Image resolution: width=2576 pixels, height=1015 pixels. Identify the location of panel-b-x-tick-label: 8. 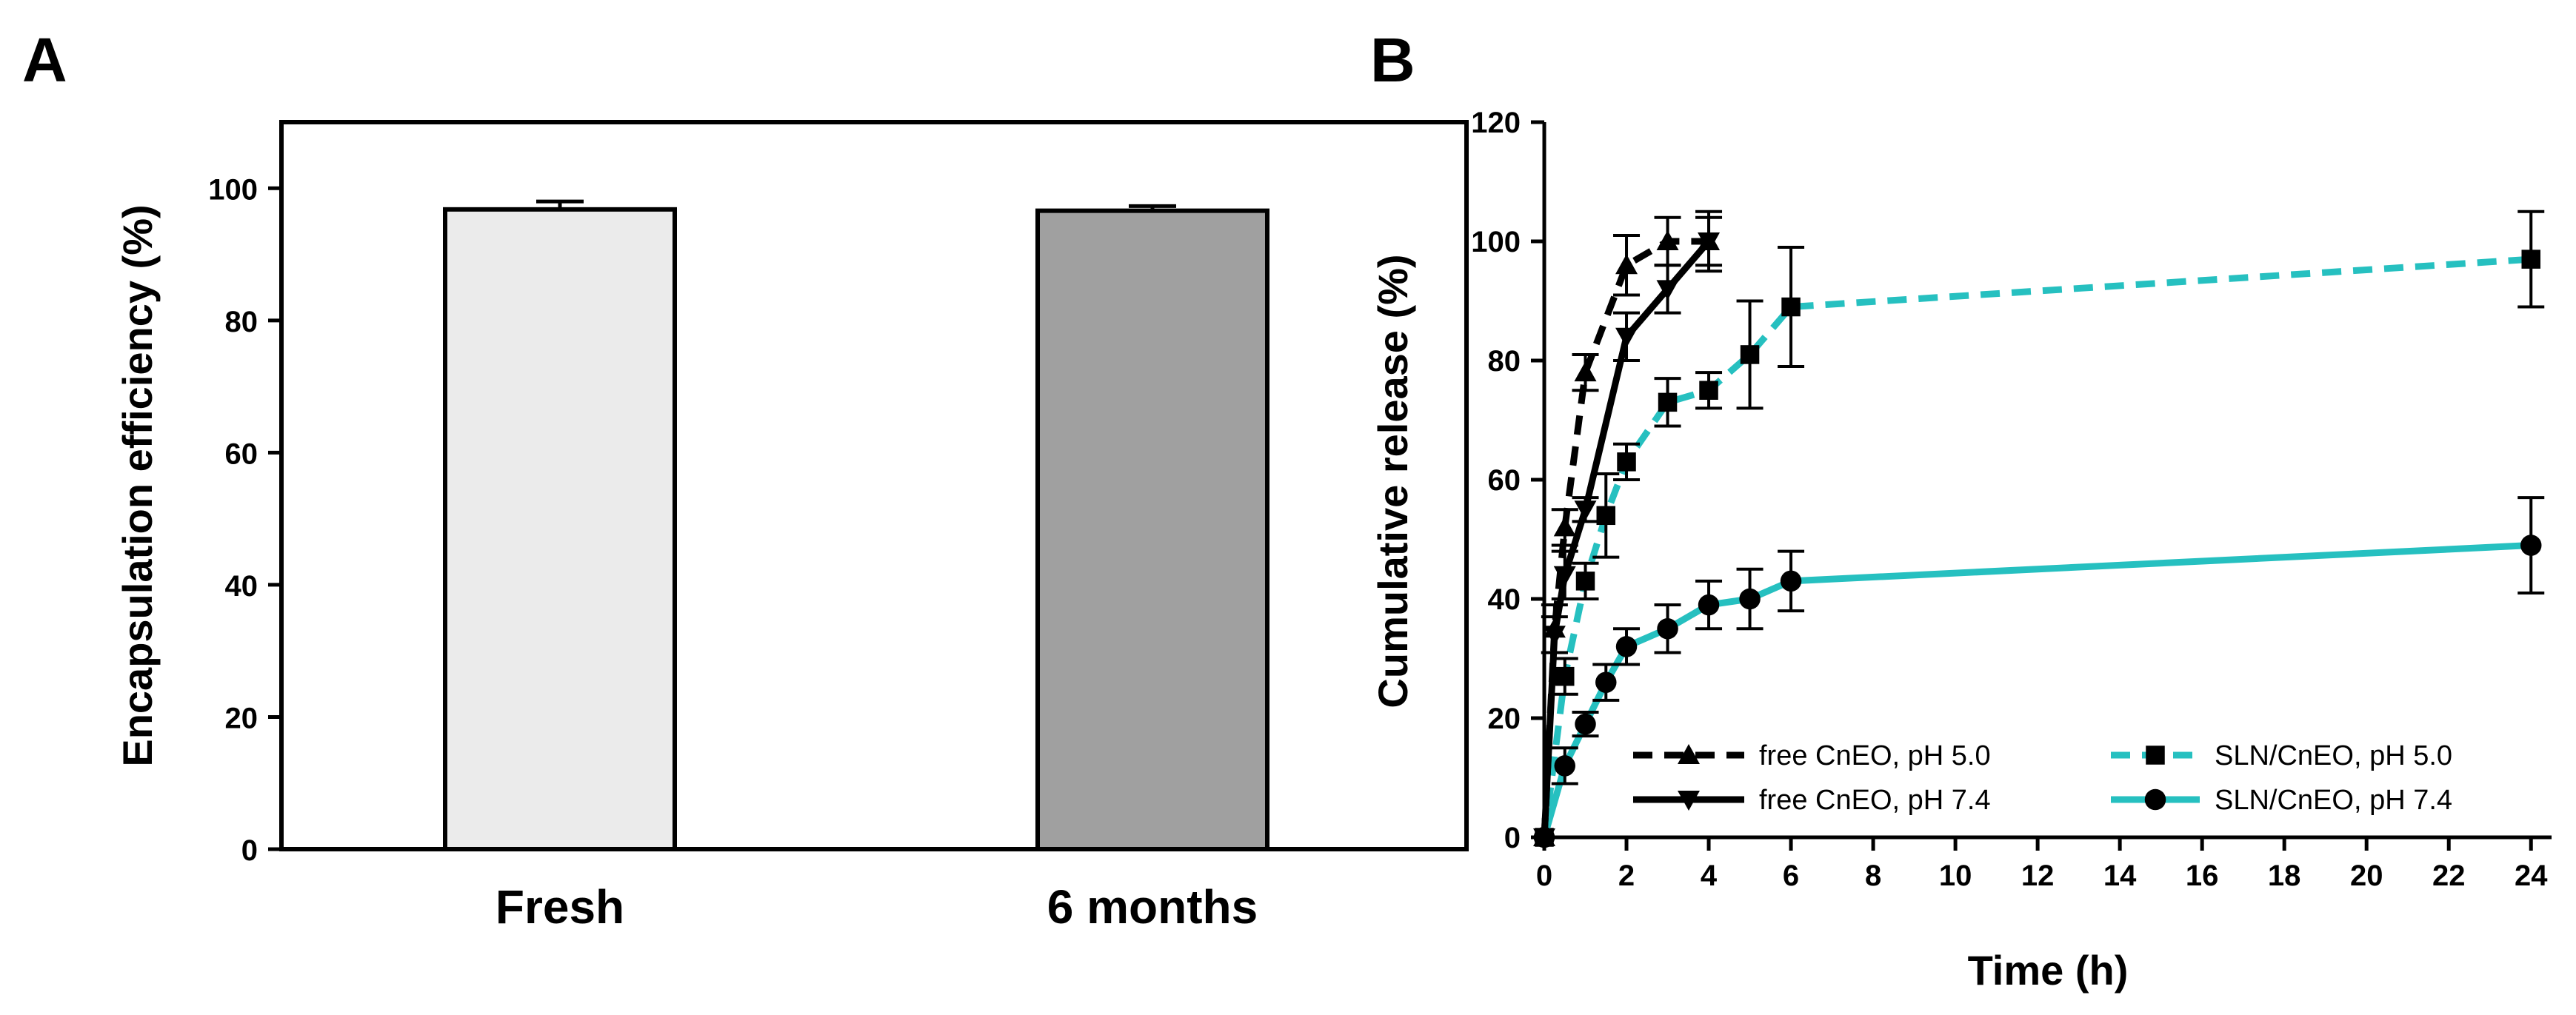
(1873, 876).